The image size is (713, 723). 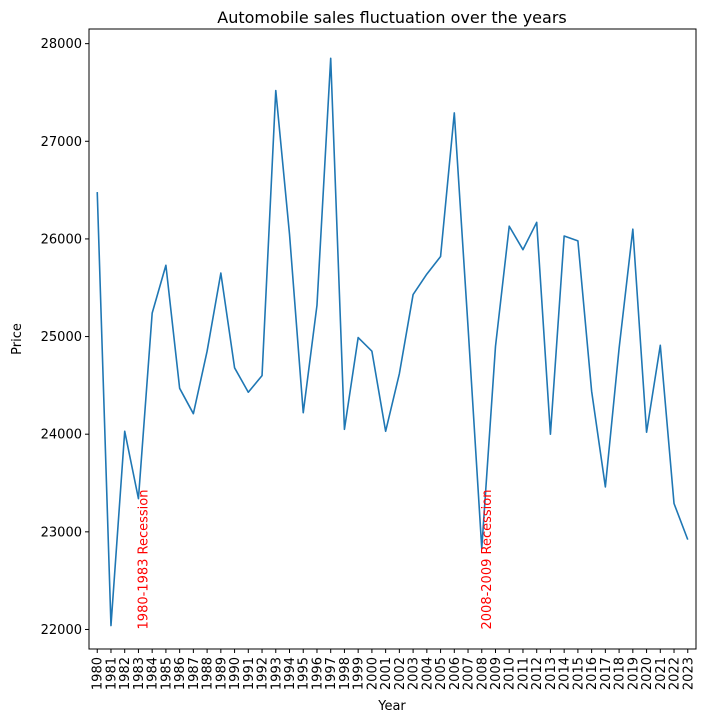 I want to click on x-tick-label: 2005, so click(x=441, y=673).